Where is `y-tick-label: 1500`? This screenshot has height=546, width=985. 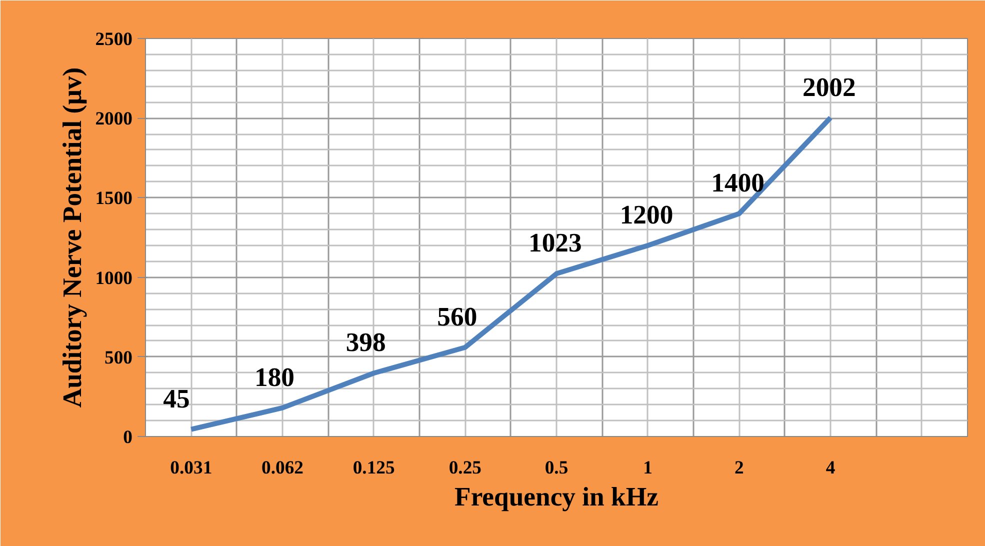
y-tick-label: 1500 is located at coordinates (113, 199).